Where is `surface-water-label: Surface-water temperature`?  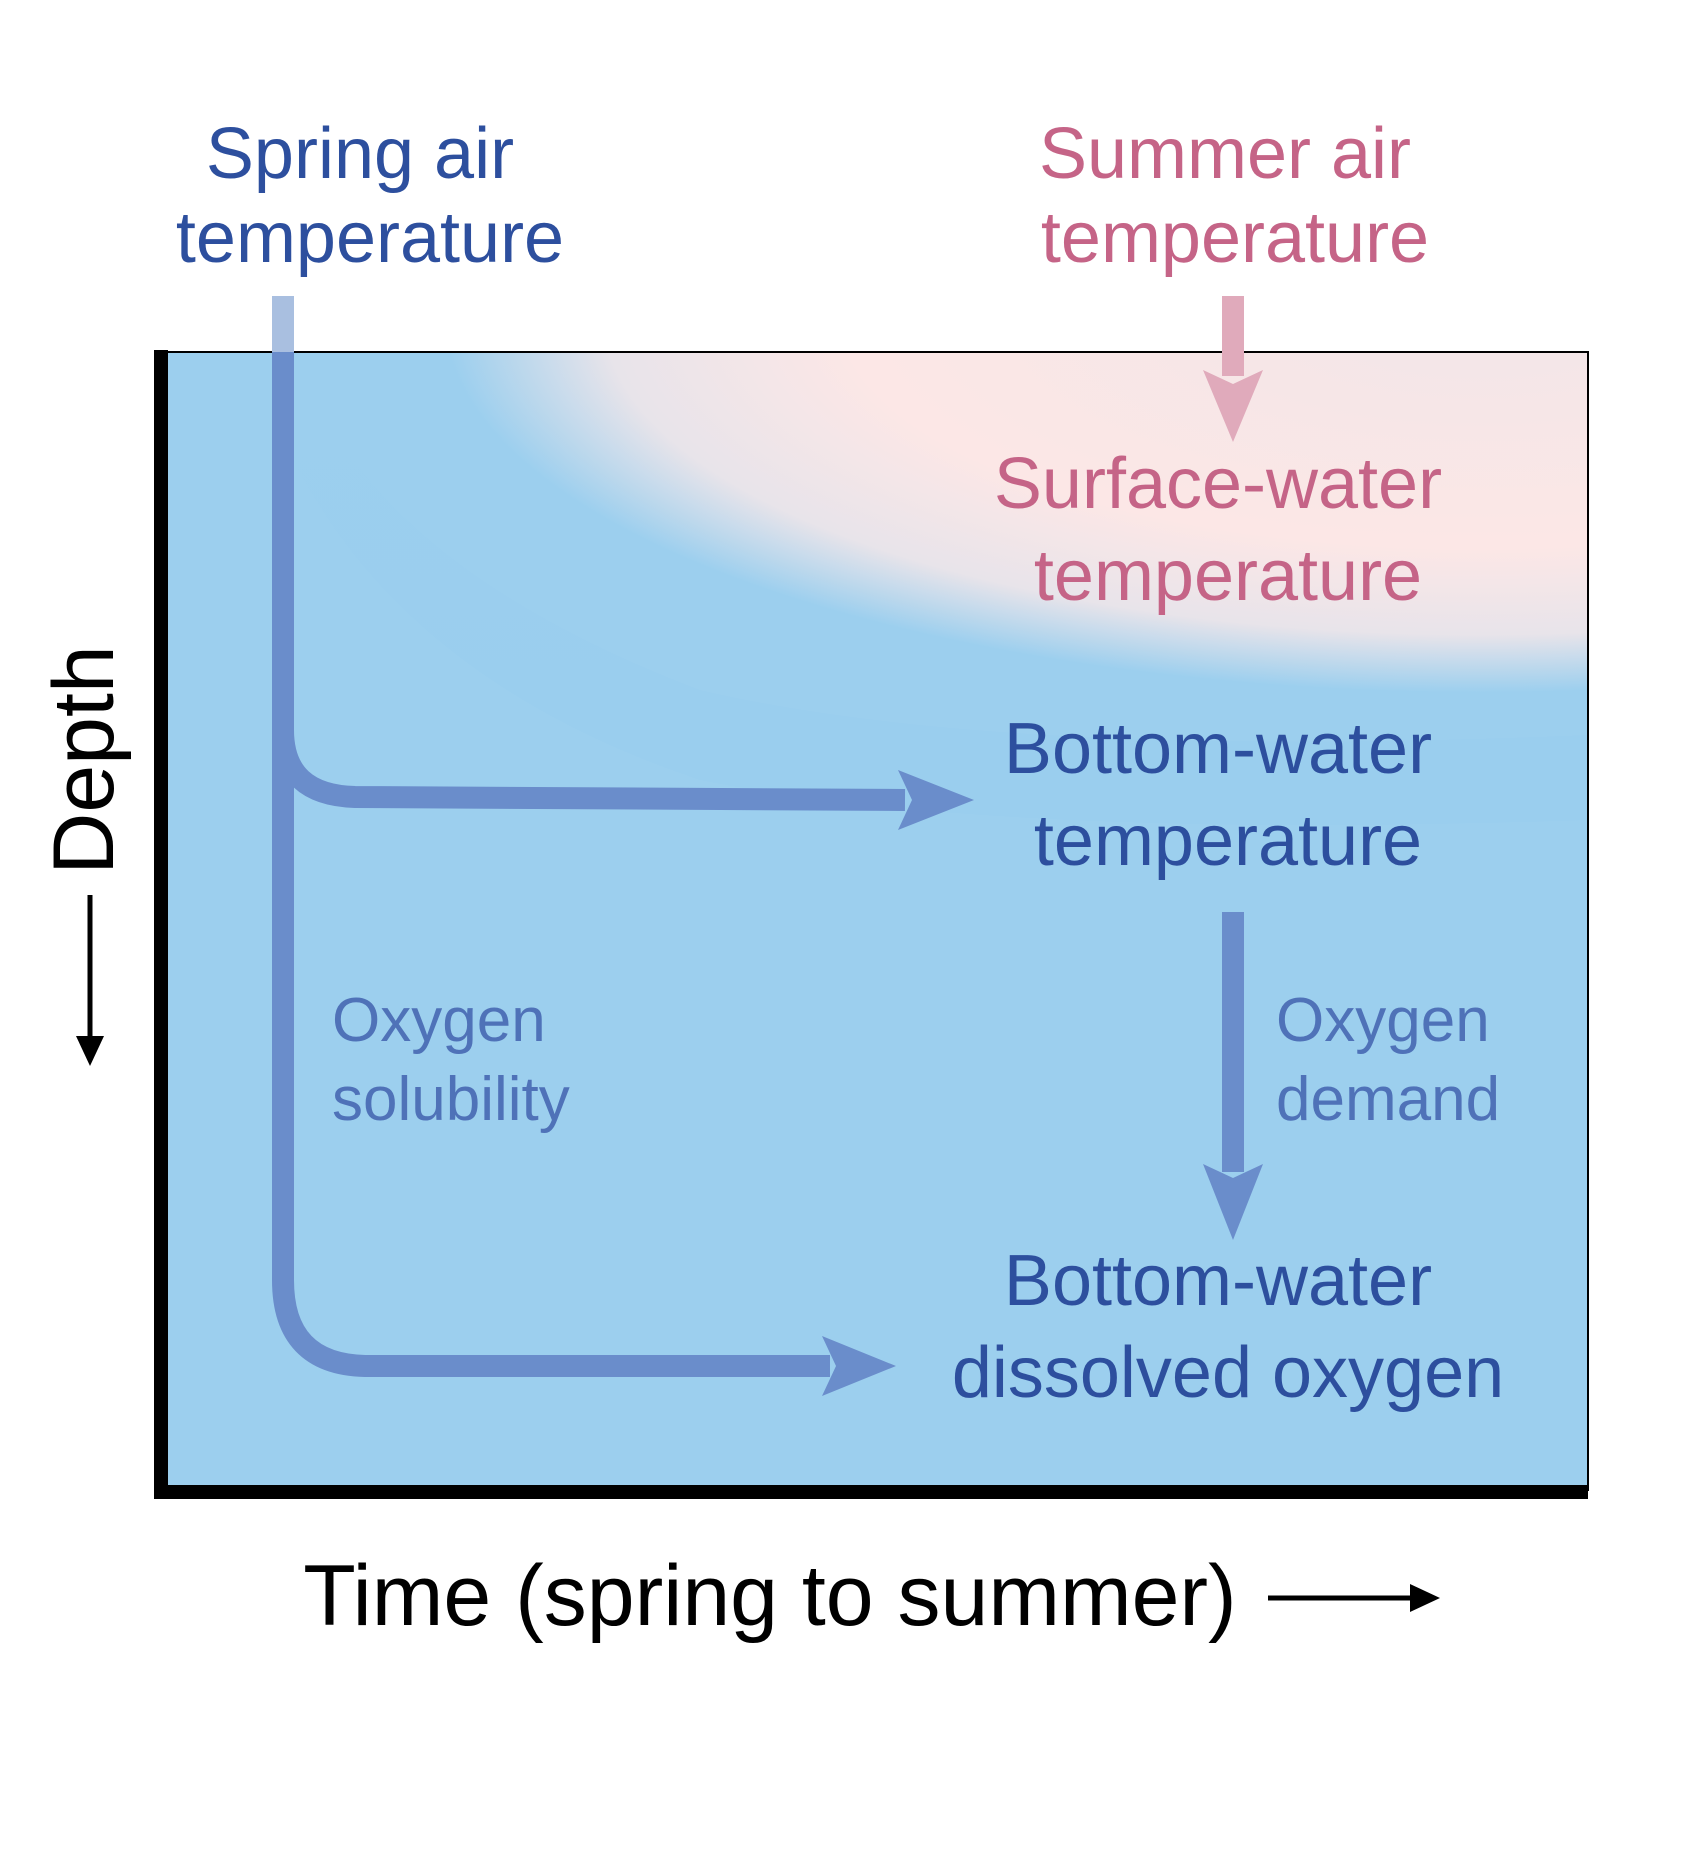 surface-water-label: Surface-water temperature is located at coordinates (1228, 530).